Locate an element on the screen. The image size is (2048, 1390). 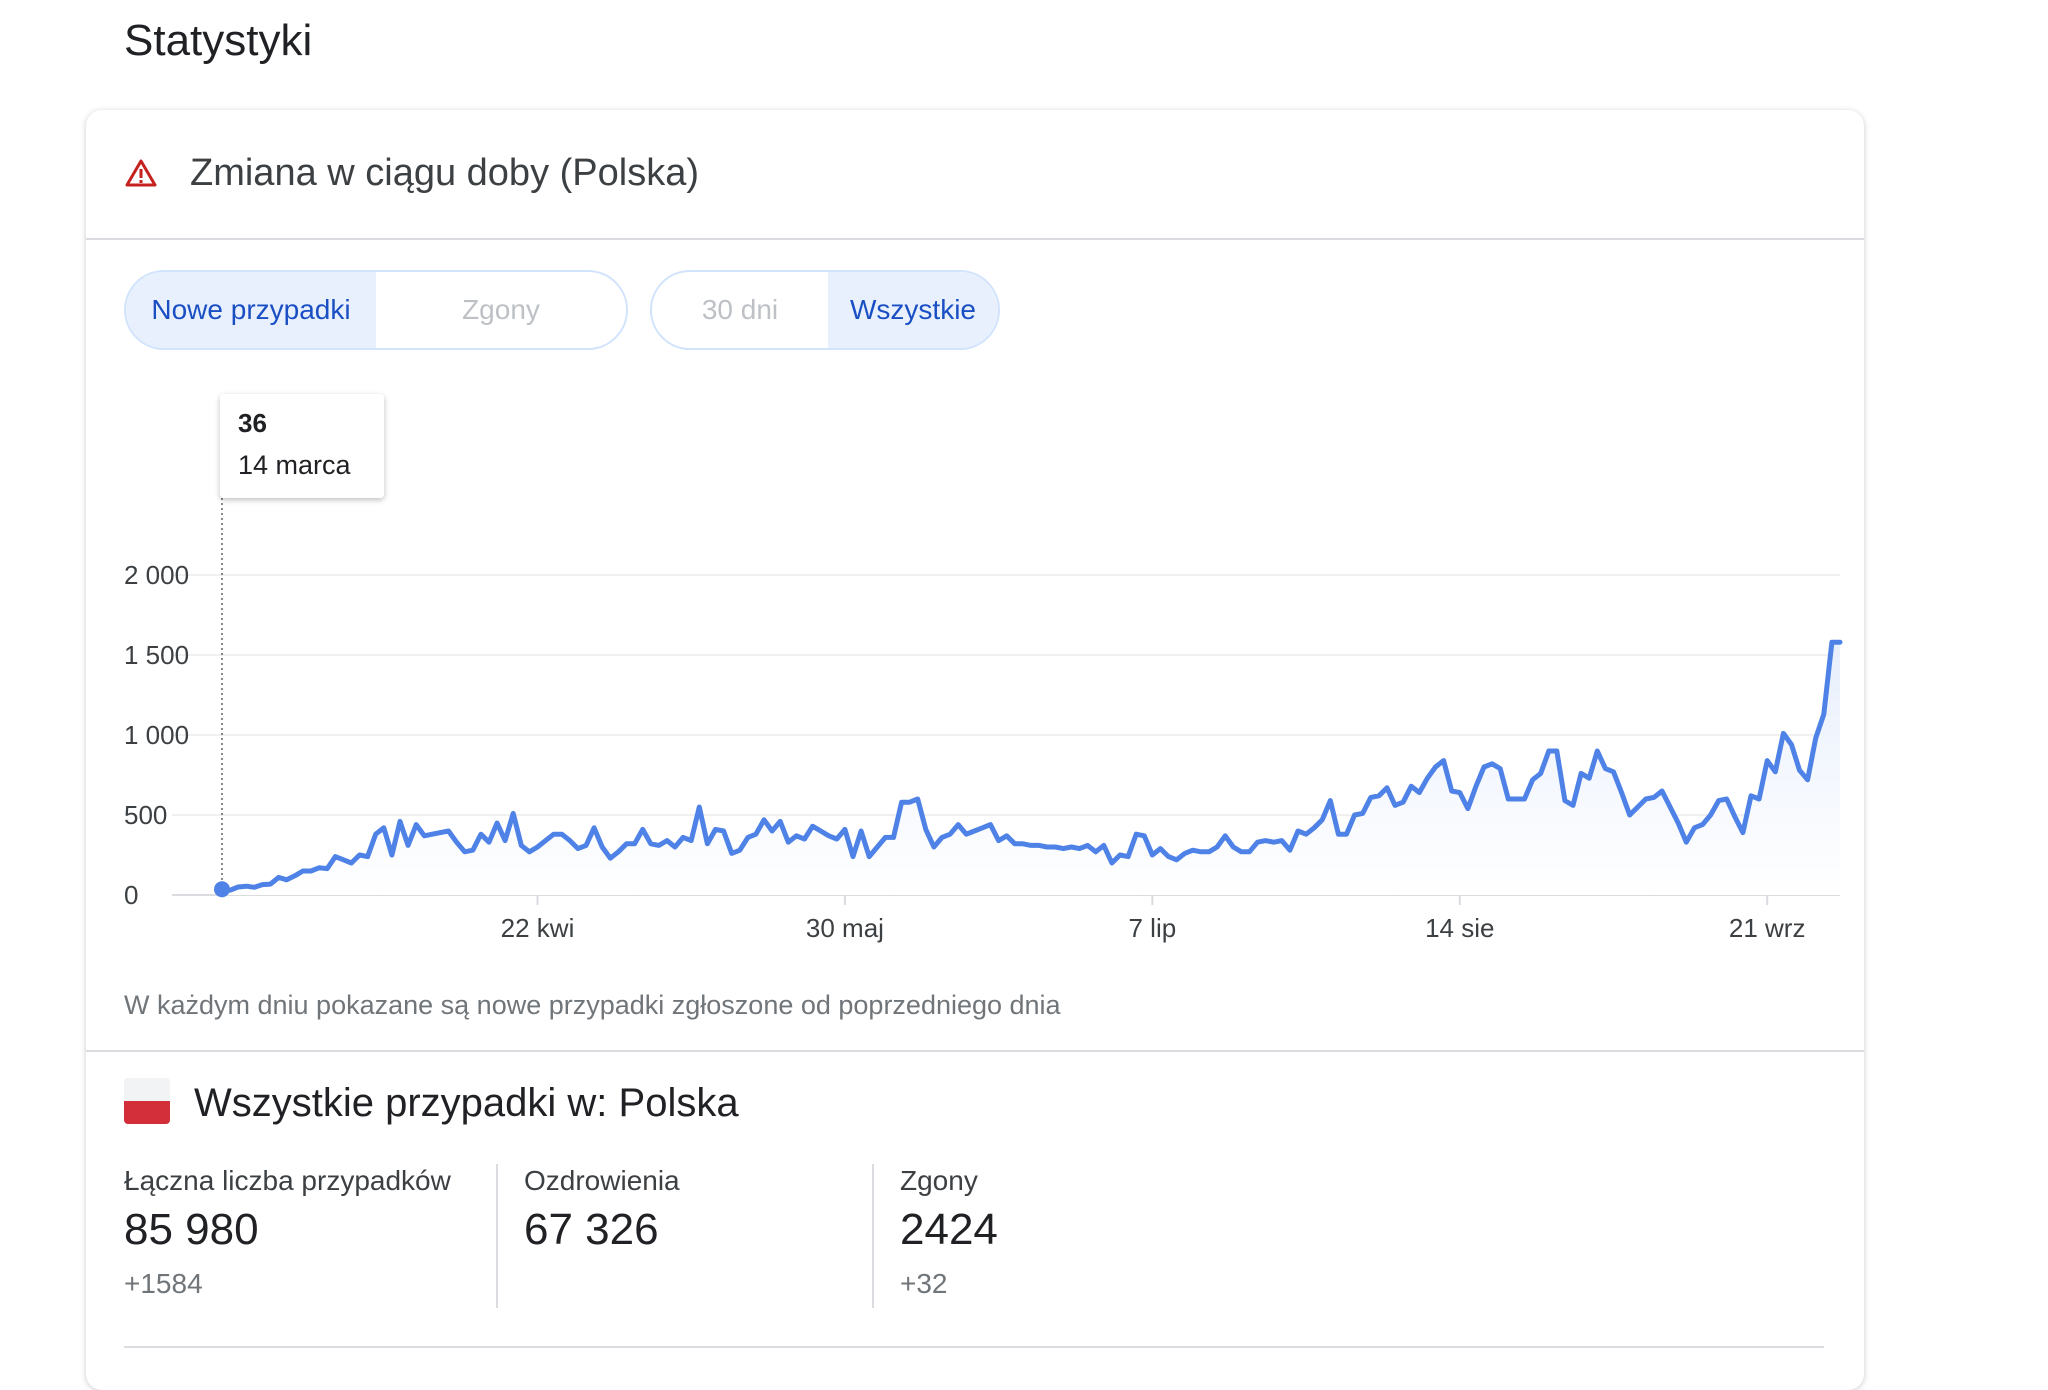
range-all-toggle: Wszystkie is located at coordinates (913, 310).